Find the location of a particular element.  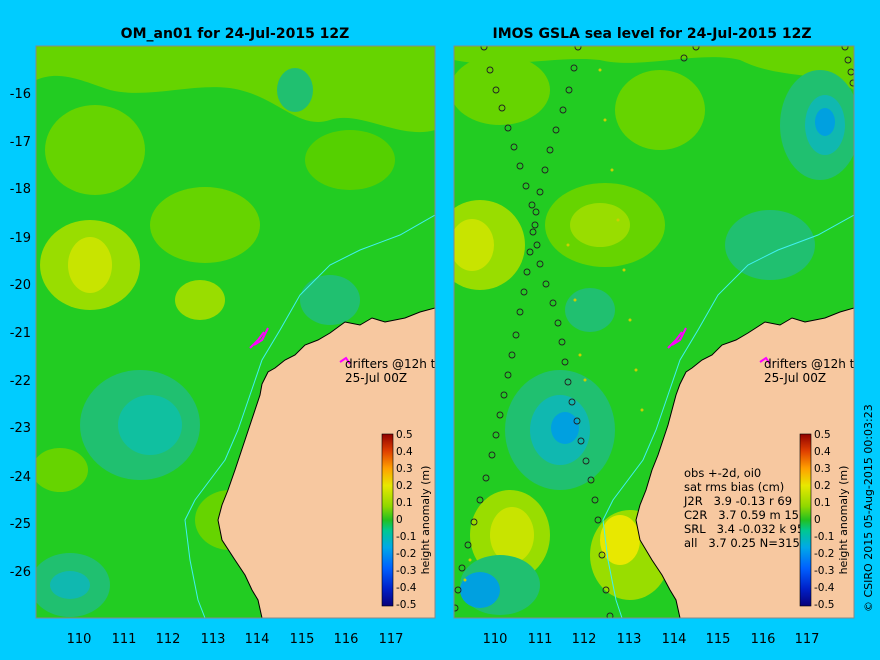

lat-tick-label: -25 is located at coordinates (20, 524).